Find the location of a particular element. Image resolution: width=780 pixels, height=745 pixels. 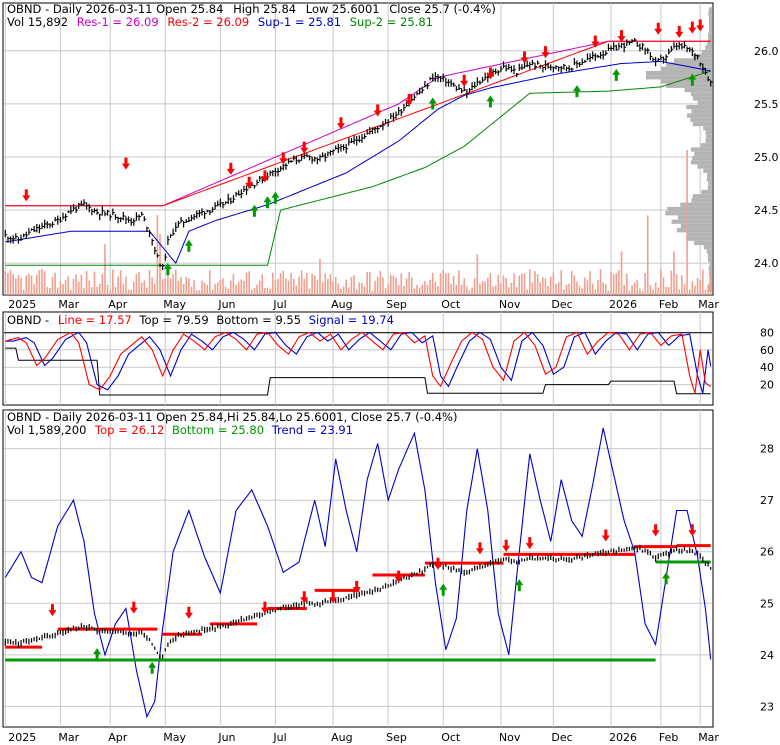

trend-buy-arrow is located at coordinates (443, 589).